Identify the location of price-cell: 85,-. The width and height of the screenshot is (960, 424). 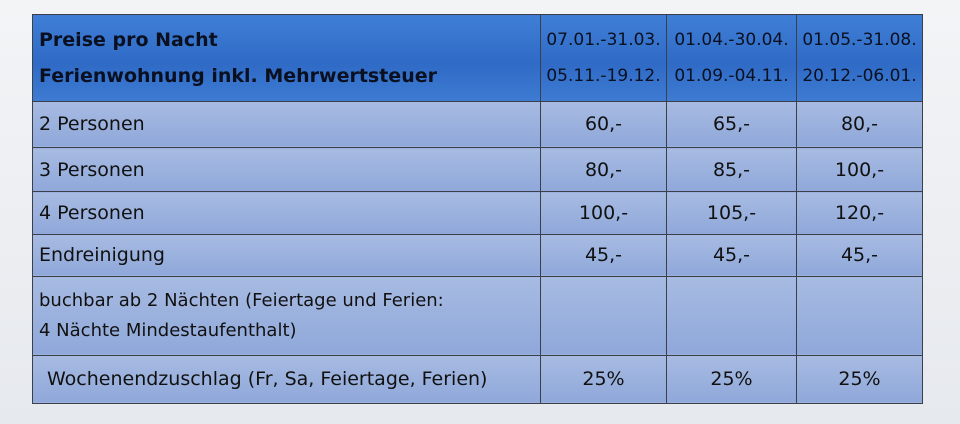
(731, 169).